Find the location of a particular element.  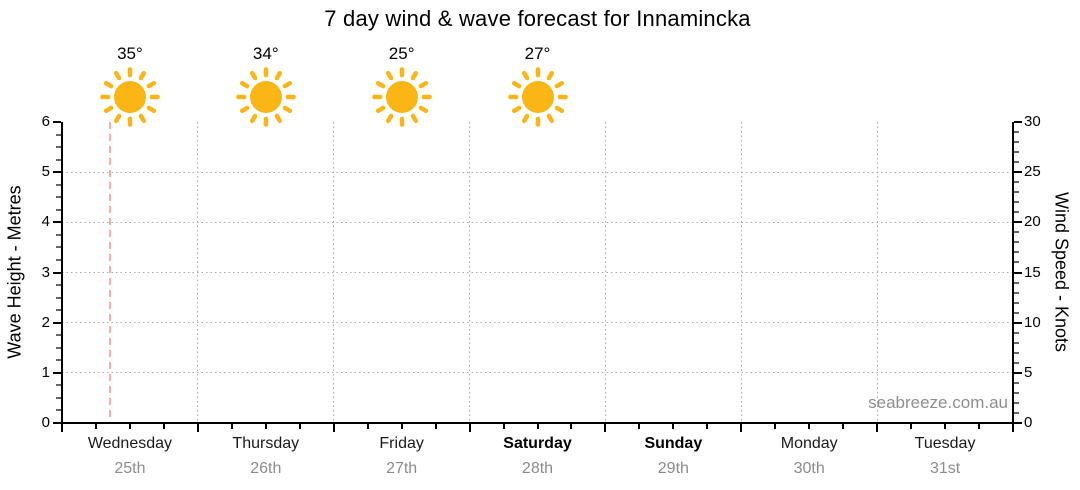

left-axis-tick-label: 6 is located at coordinates (45, 121).